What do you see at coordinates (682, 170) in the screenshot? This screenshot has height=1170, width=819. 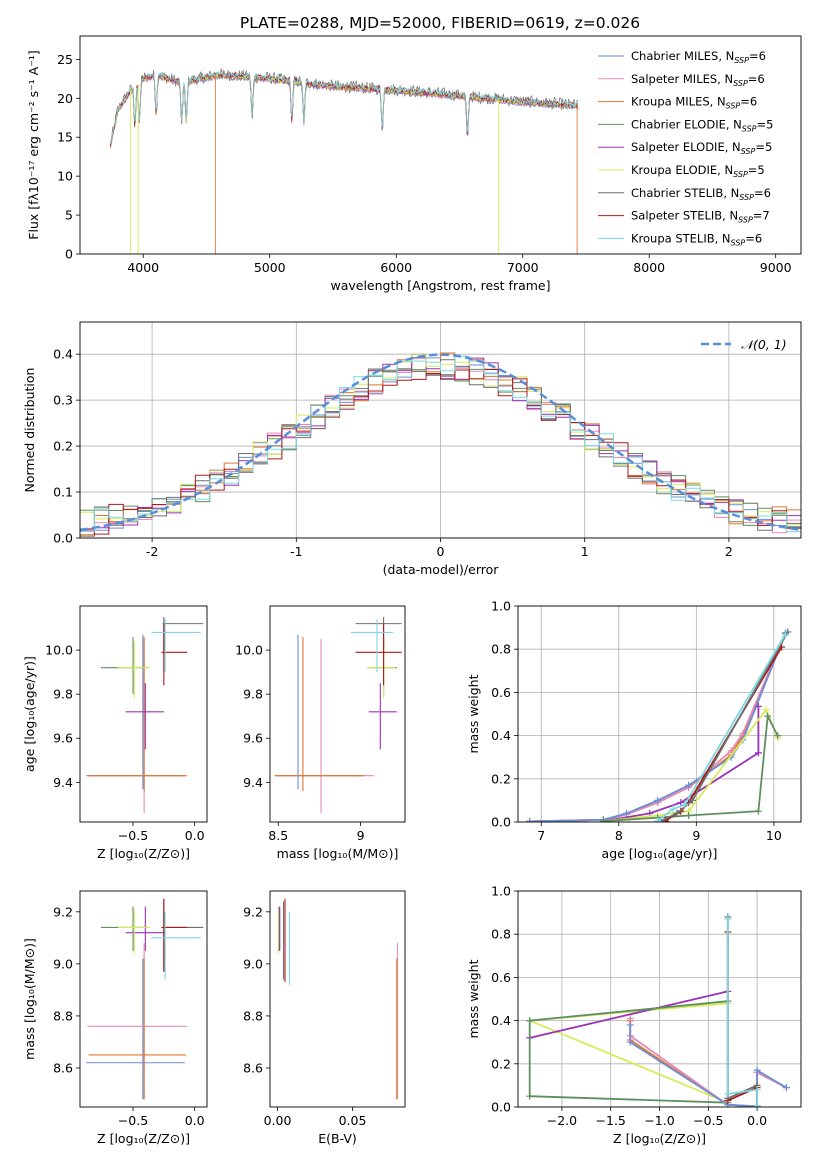 I see `legend-label: Kroupa ELODIE, N` at bounding box center [682, 170].